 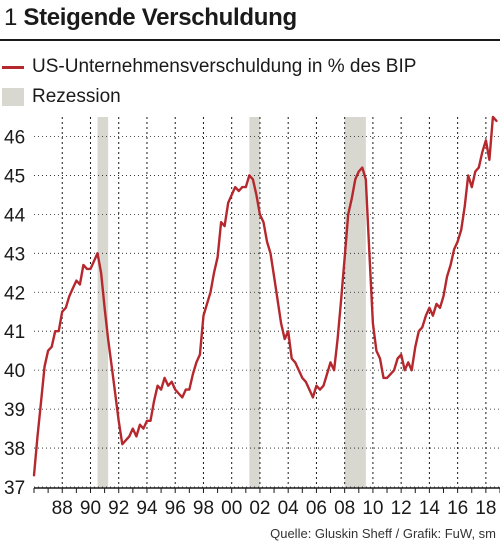 I want to click on source-note: Quelle: Gluskin Sheff / Grafik: FuW, sm, so click(x=383, y=533).